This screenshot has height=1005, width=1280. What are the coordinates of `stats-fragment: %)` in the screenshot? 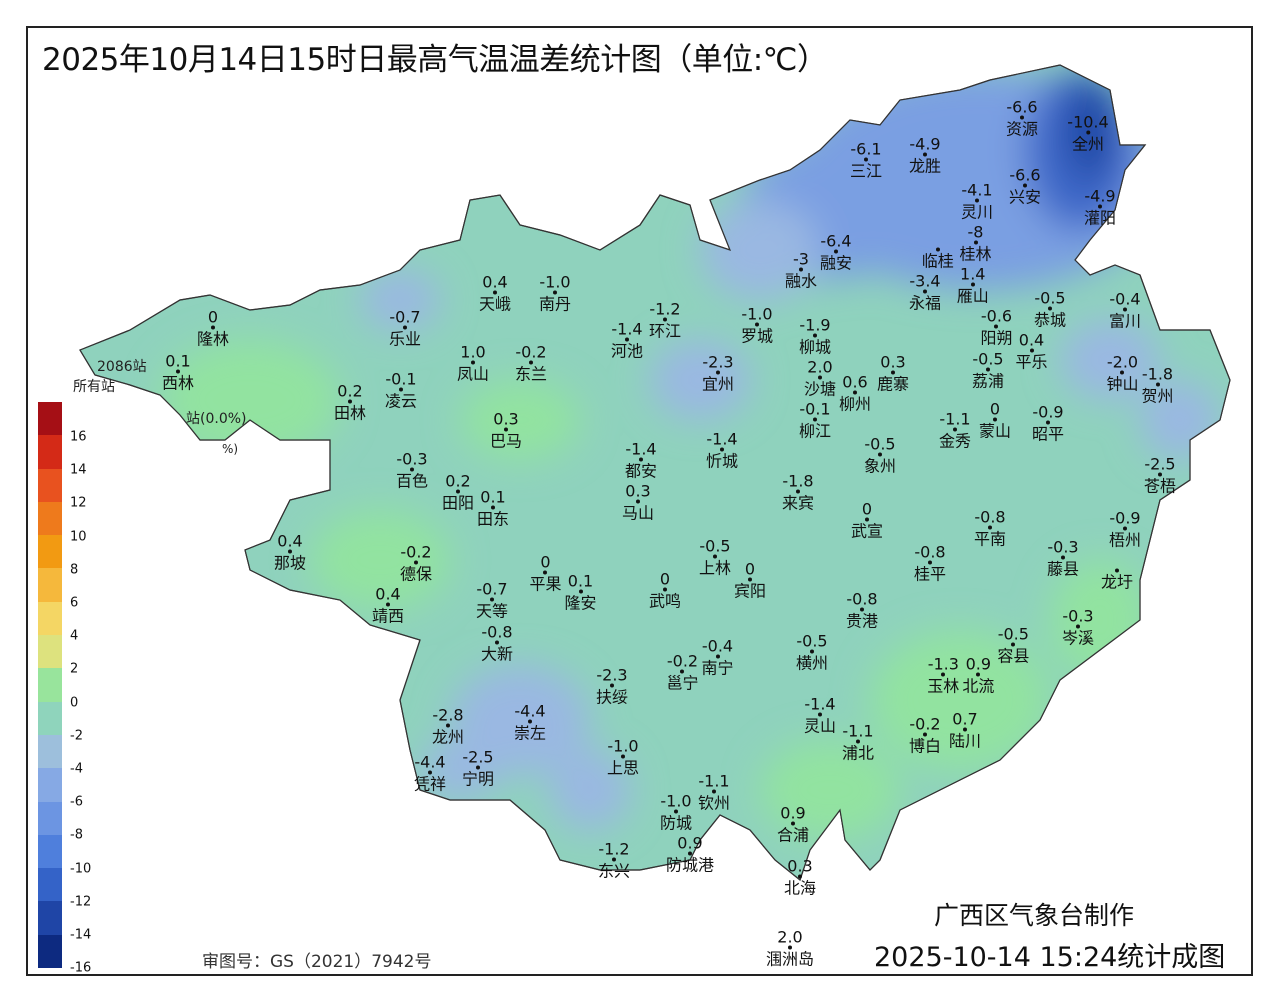 It's located at (230, 449).